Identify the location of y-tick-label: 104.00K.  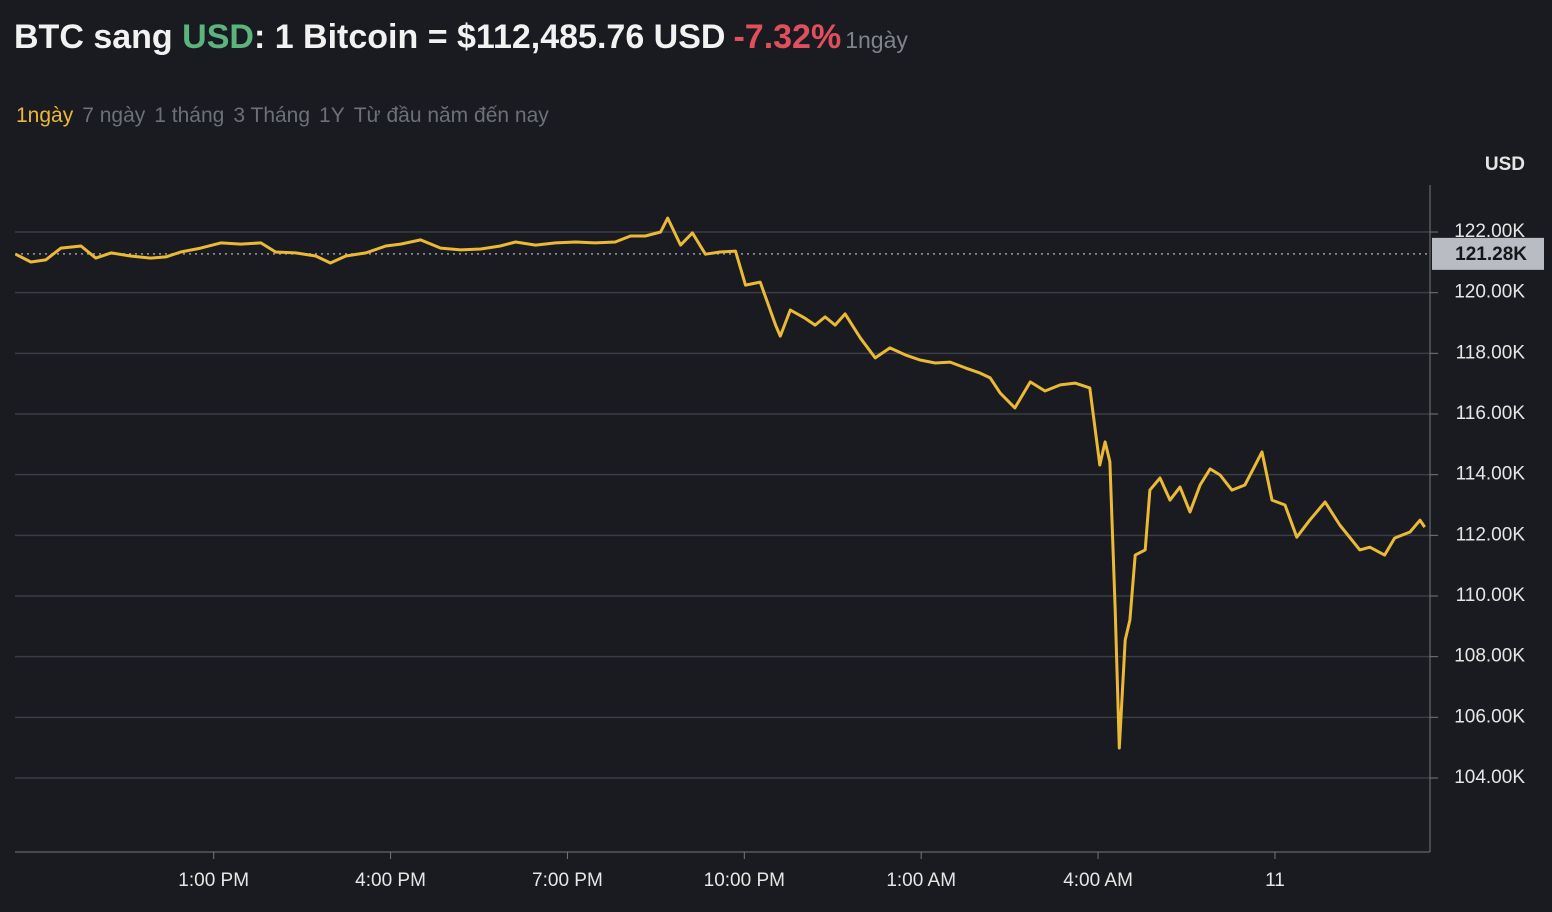
(1489, 777).